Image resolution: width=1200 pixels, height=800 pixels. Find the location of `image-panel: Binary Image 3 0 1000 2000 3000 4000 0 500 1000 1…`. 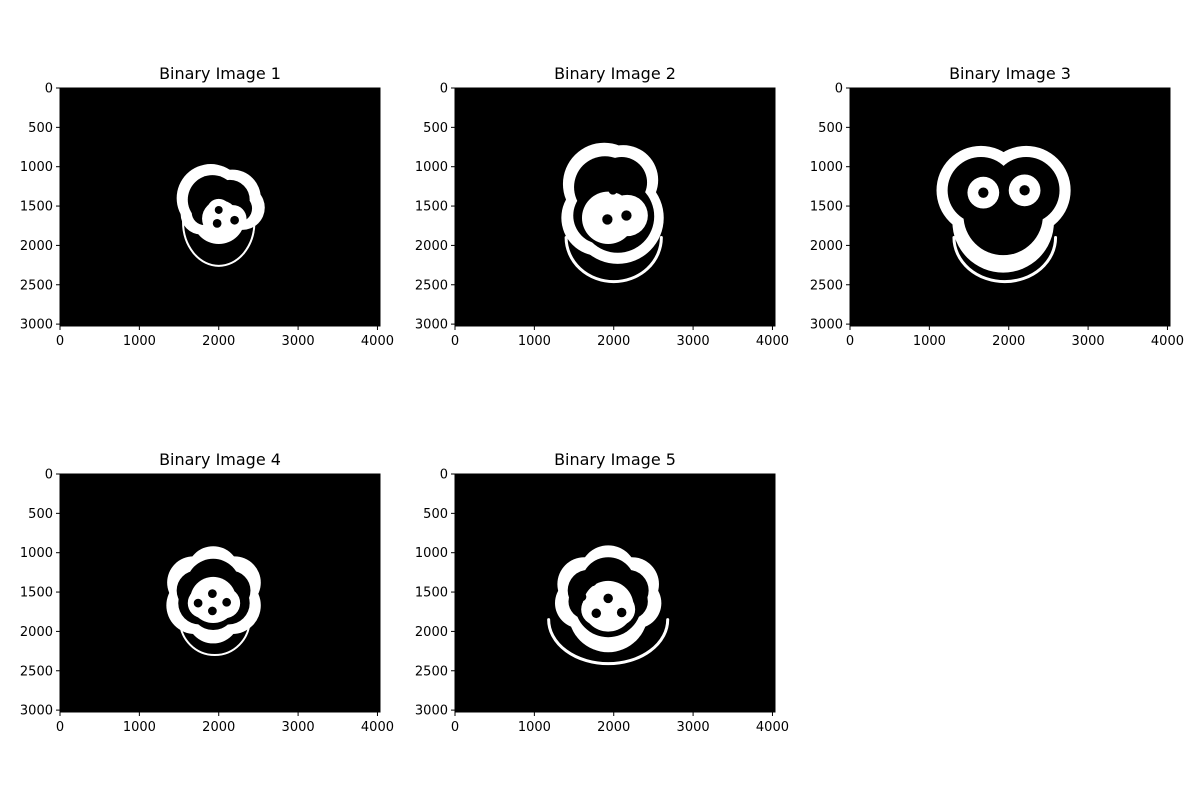

image-panel: Binary Image 3 0 1000 2000 3000 4000 0 500 1000 1… is located at coordinates (997, 206).